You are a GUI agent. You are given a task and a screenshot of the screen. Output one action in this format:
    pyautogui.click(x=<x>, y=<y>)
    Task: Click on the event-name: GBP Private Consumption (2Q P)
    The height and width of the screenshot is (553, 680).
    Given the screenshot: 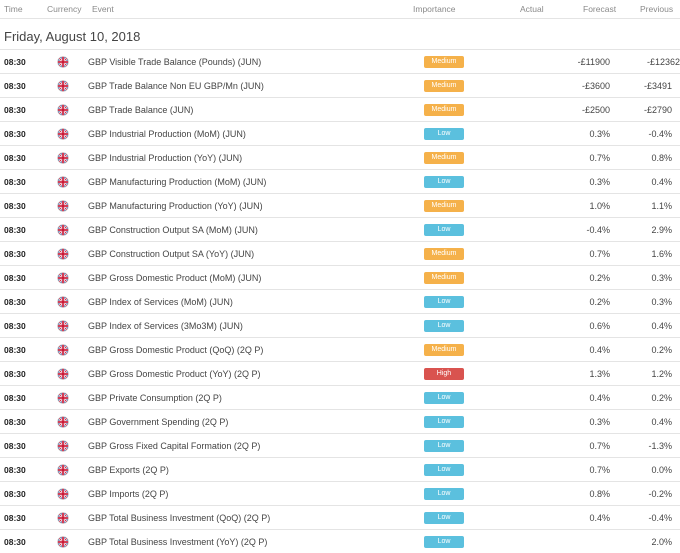 What is the action you would take?
    pyautogui.click(x=155, y=398)
    